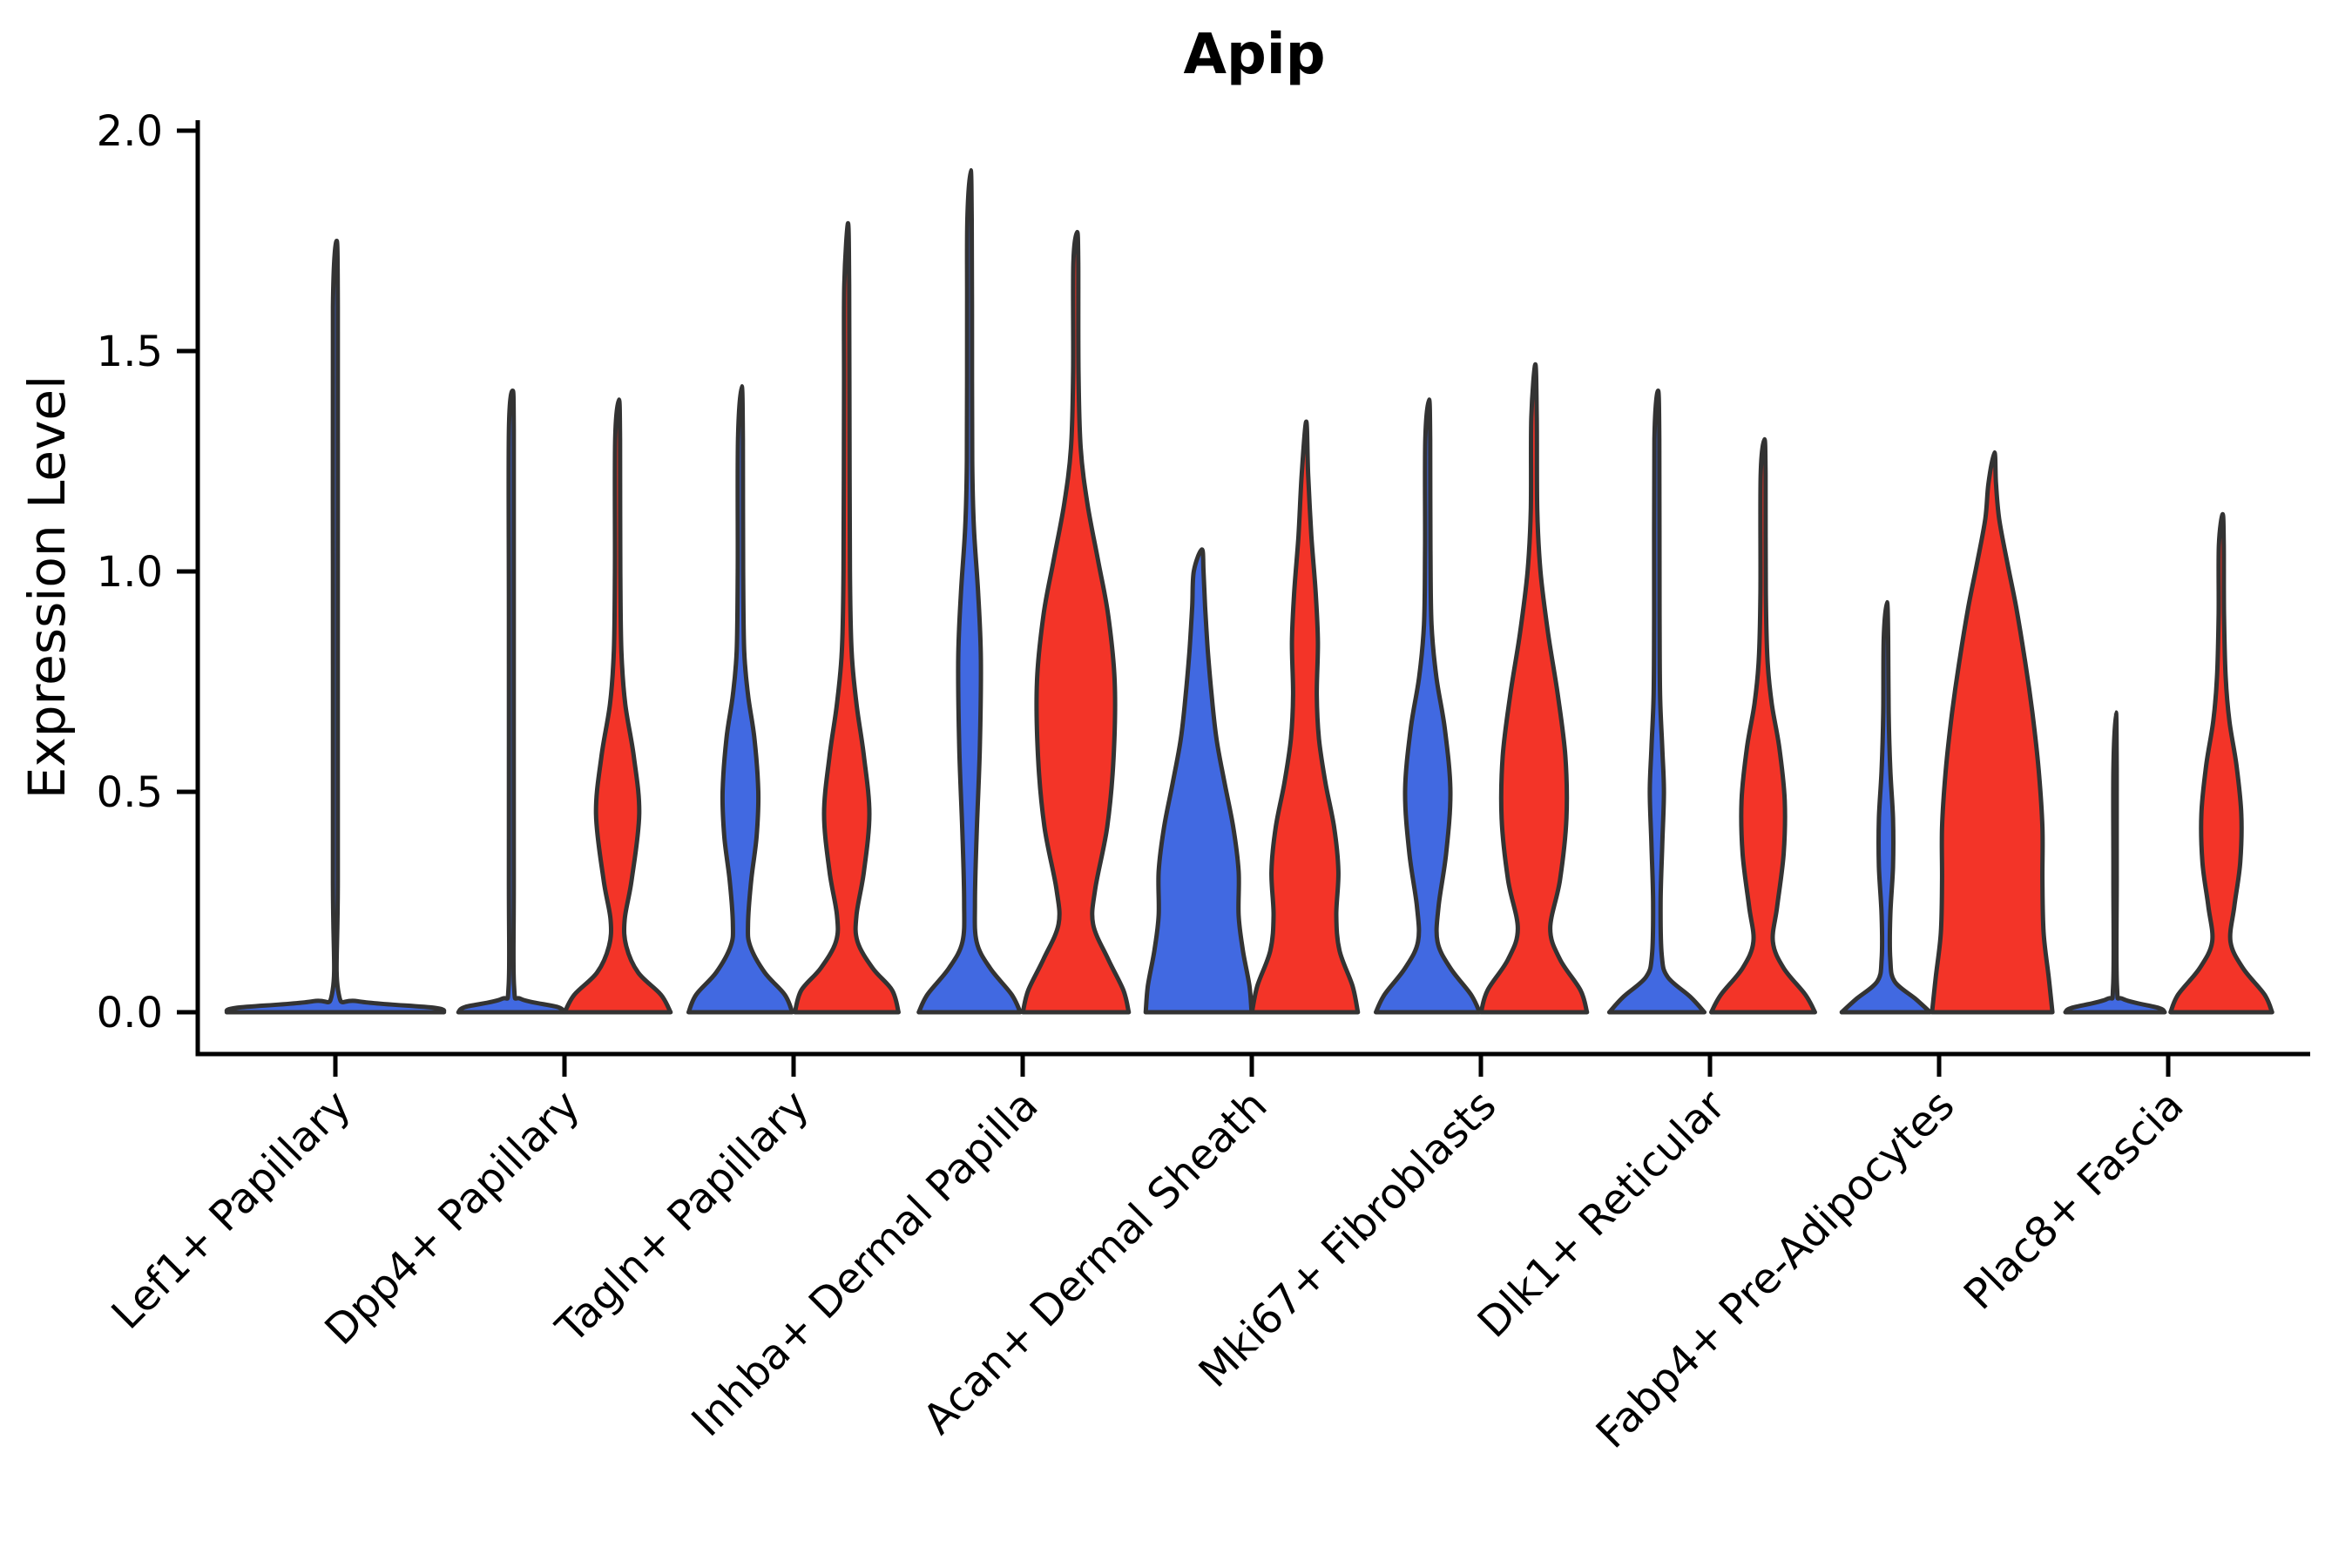  What do you see at coordinates (130, 352) in the screenshot?
I see `y-tick-label: 1.5` at bounding box center [130, 352].